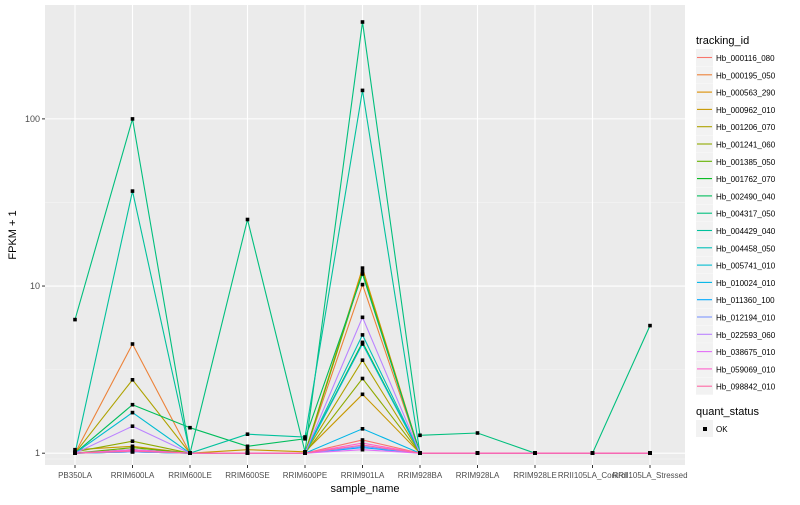 The height and width of the screenshot is (505, 800). What do you see at coordinates (746, 387) in the screenshot?
I see `legend-item-label: Hb_098842_010` at bounding box center [746, 387].